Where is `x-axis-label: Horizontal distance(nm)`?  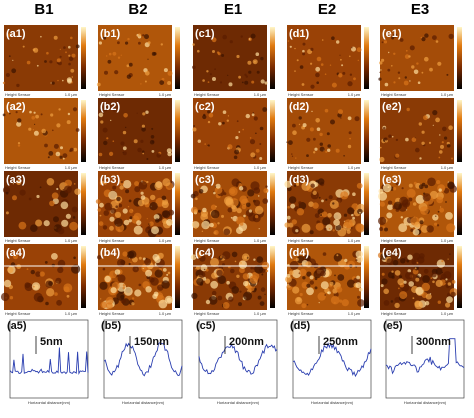
x-axis-label: Horizontal distance(nm) is located at coordinates (143, 402).